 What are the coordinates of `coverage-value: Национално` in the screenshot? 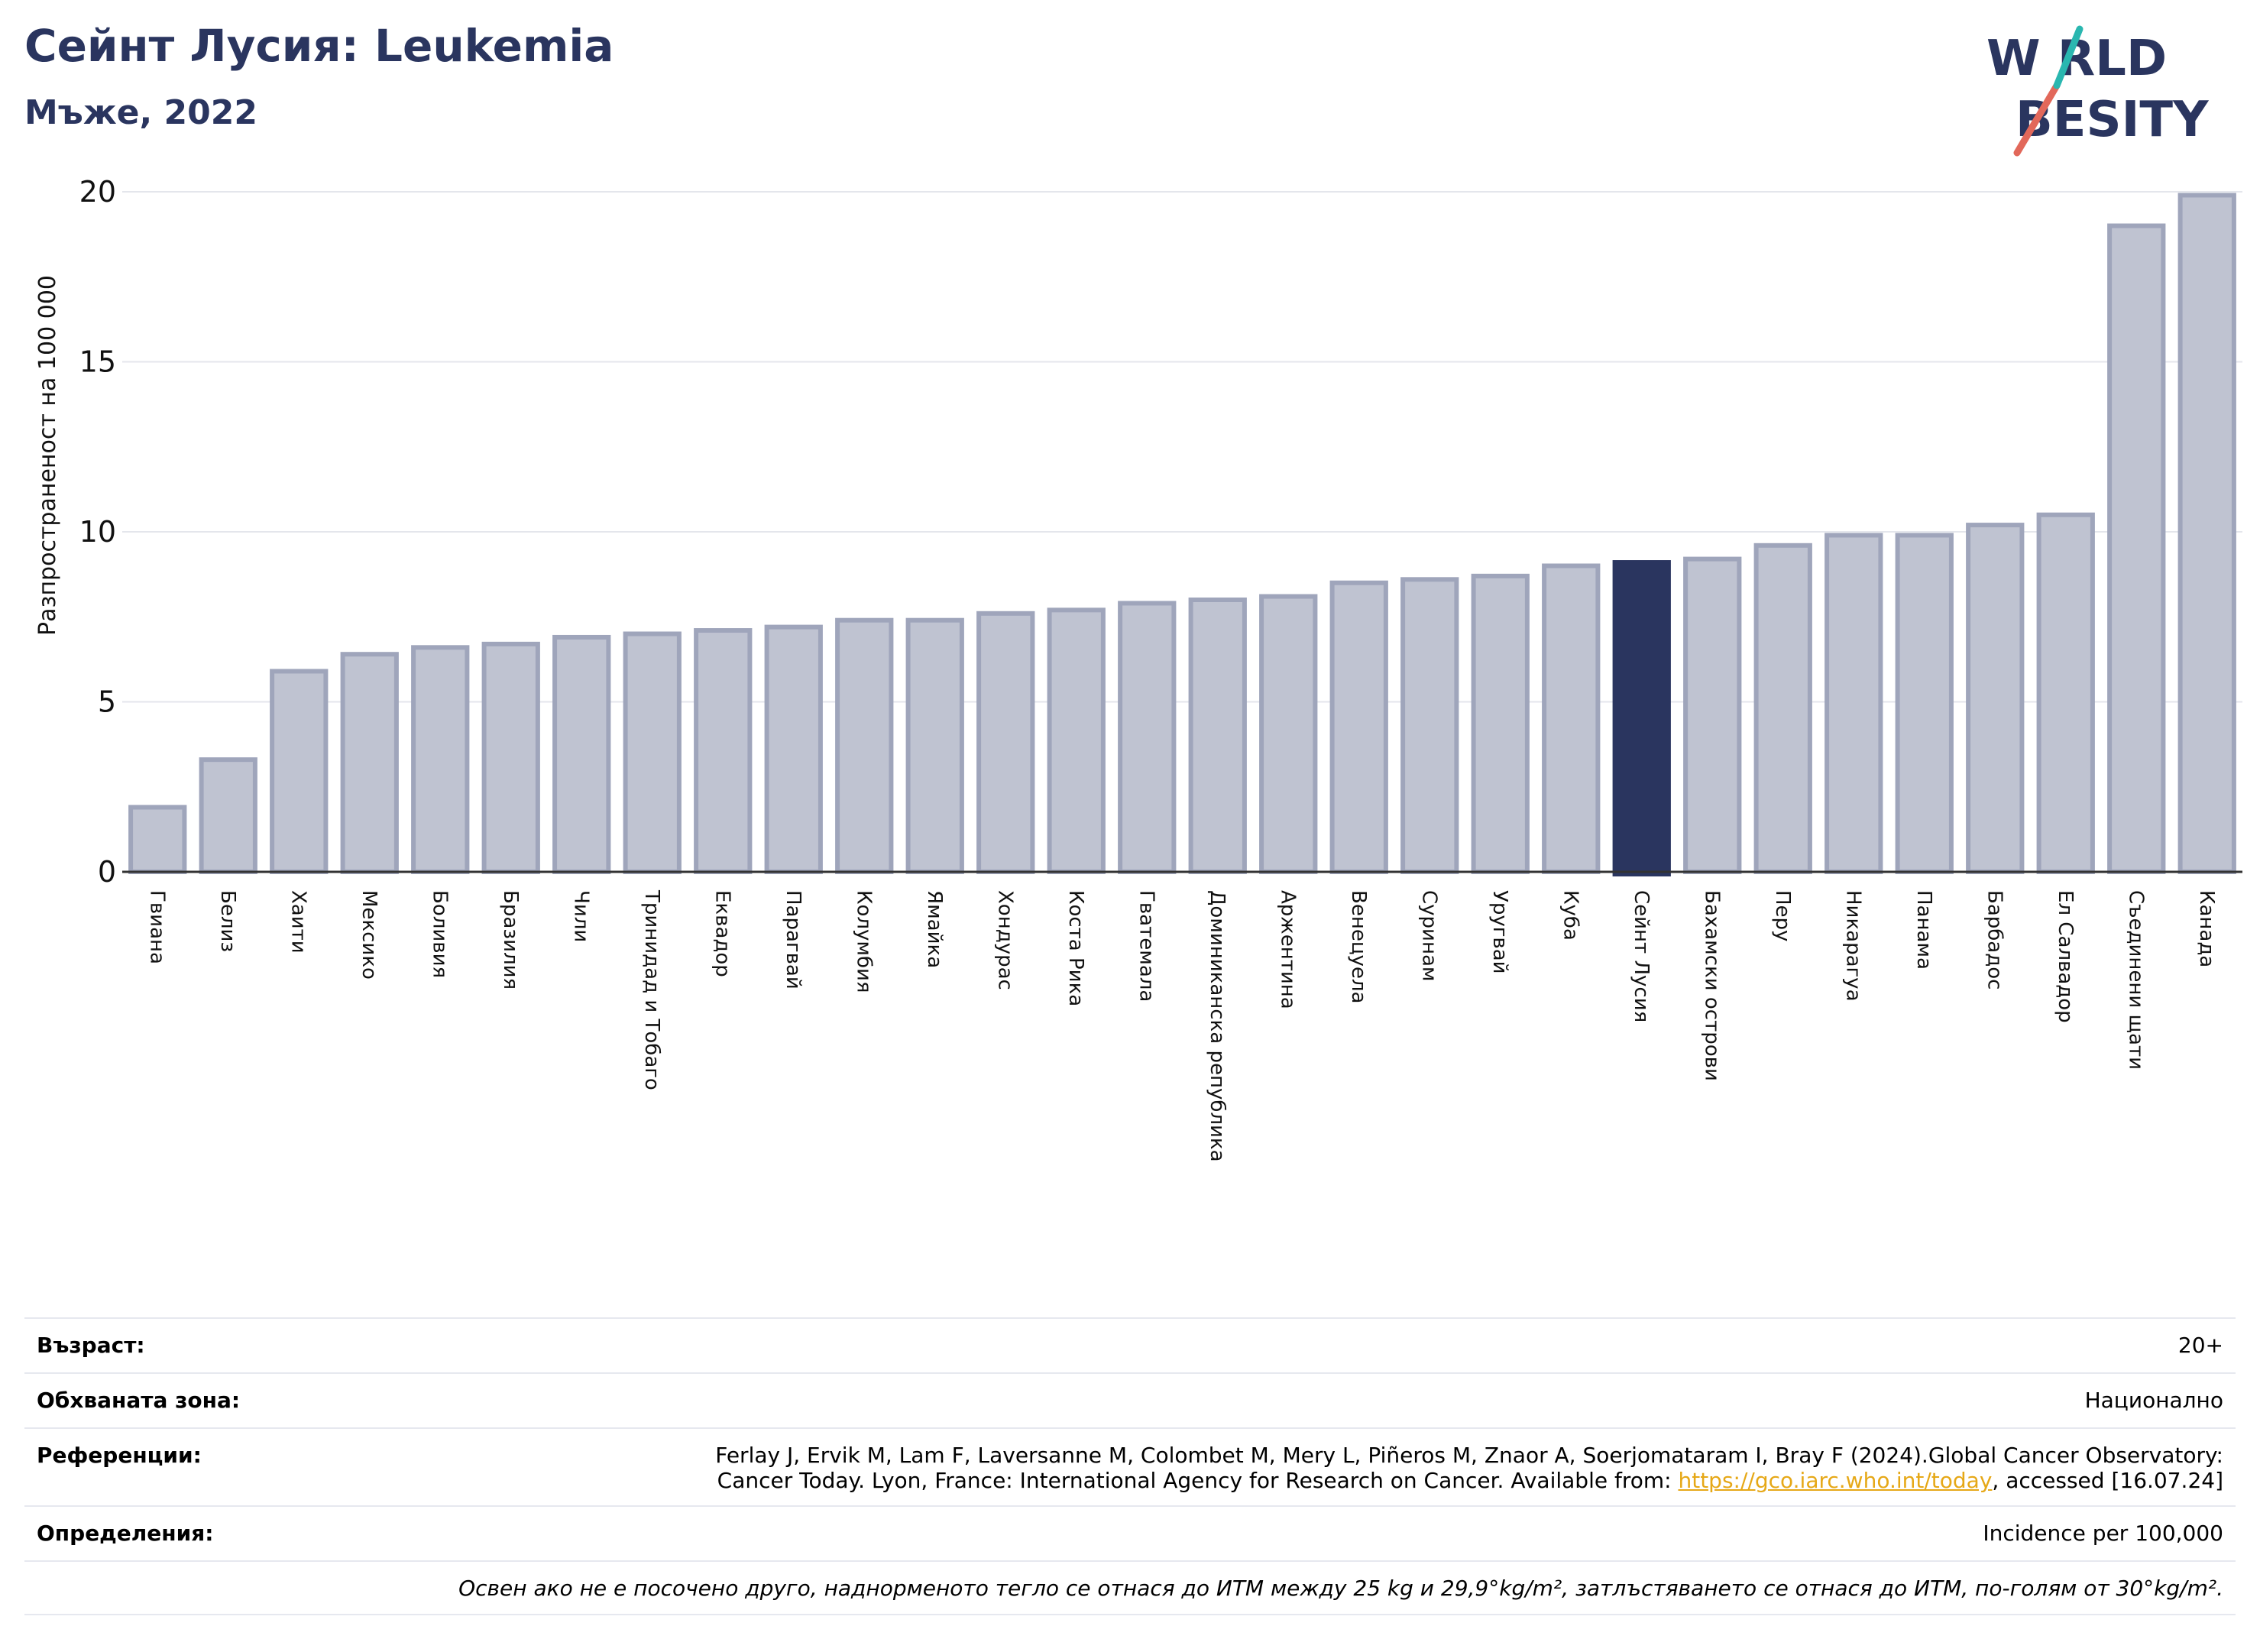 It's located at (2153, 1400).